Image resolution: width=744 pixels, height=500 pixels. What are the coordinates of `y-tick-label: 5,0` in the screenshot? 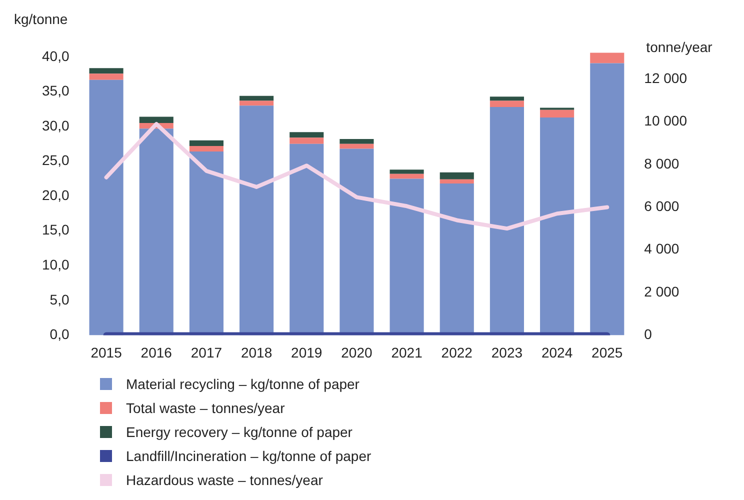 It's located at (60, 299).